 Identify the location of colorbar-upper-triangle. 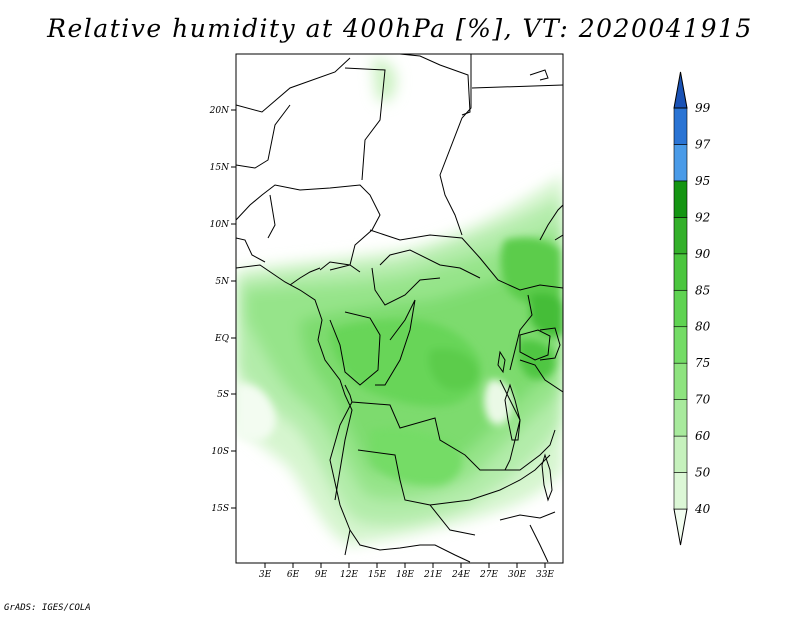
(680, 90).